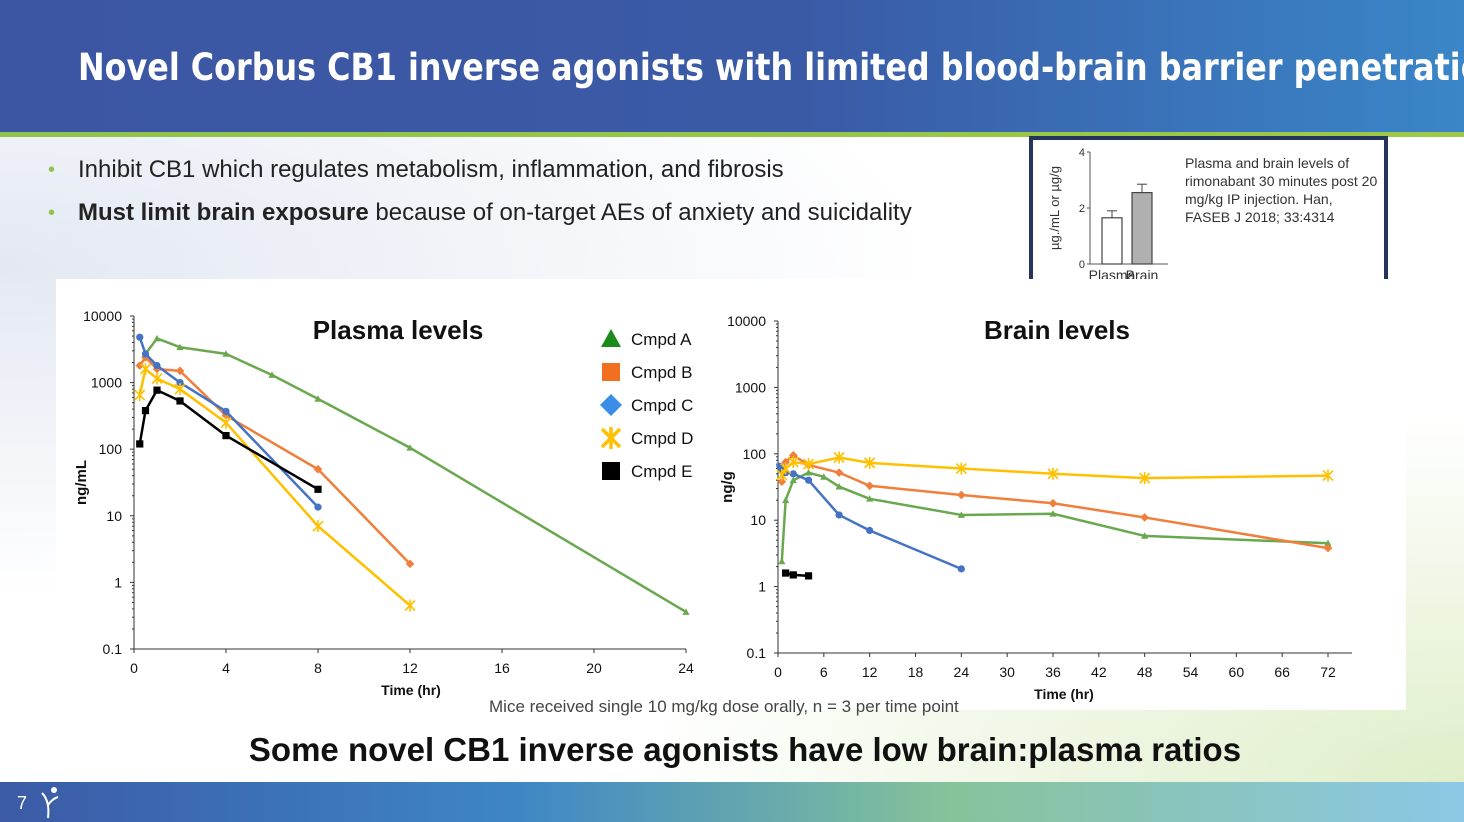 The image size is (1464, 822). Describe the element at coordinates (1054, 208) in the screenshot. I see `inset-y-label: µg./mL or µg/g` at that location.